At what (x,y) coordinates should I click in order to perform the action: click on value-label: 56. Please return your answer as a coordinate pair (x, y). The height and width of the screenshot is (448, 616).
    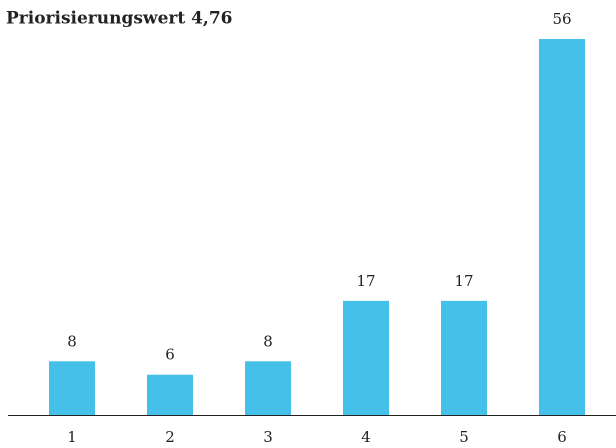
    Looking at the image, I should click on (561, 19).